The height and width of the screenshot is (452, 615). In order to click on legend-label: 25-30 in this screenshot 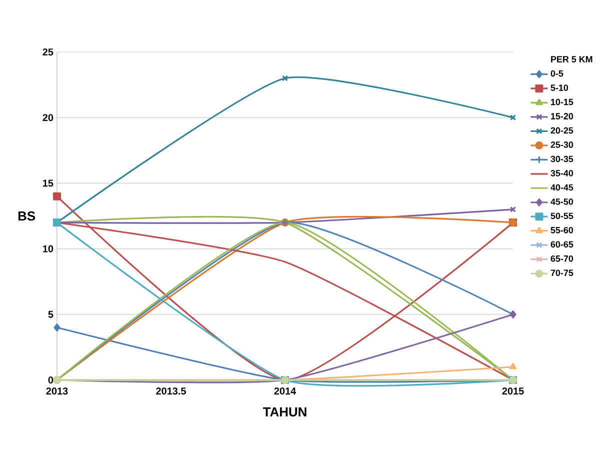, I will do `click(562, 145)`.